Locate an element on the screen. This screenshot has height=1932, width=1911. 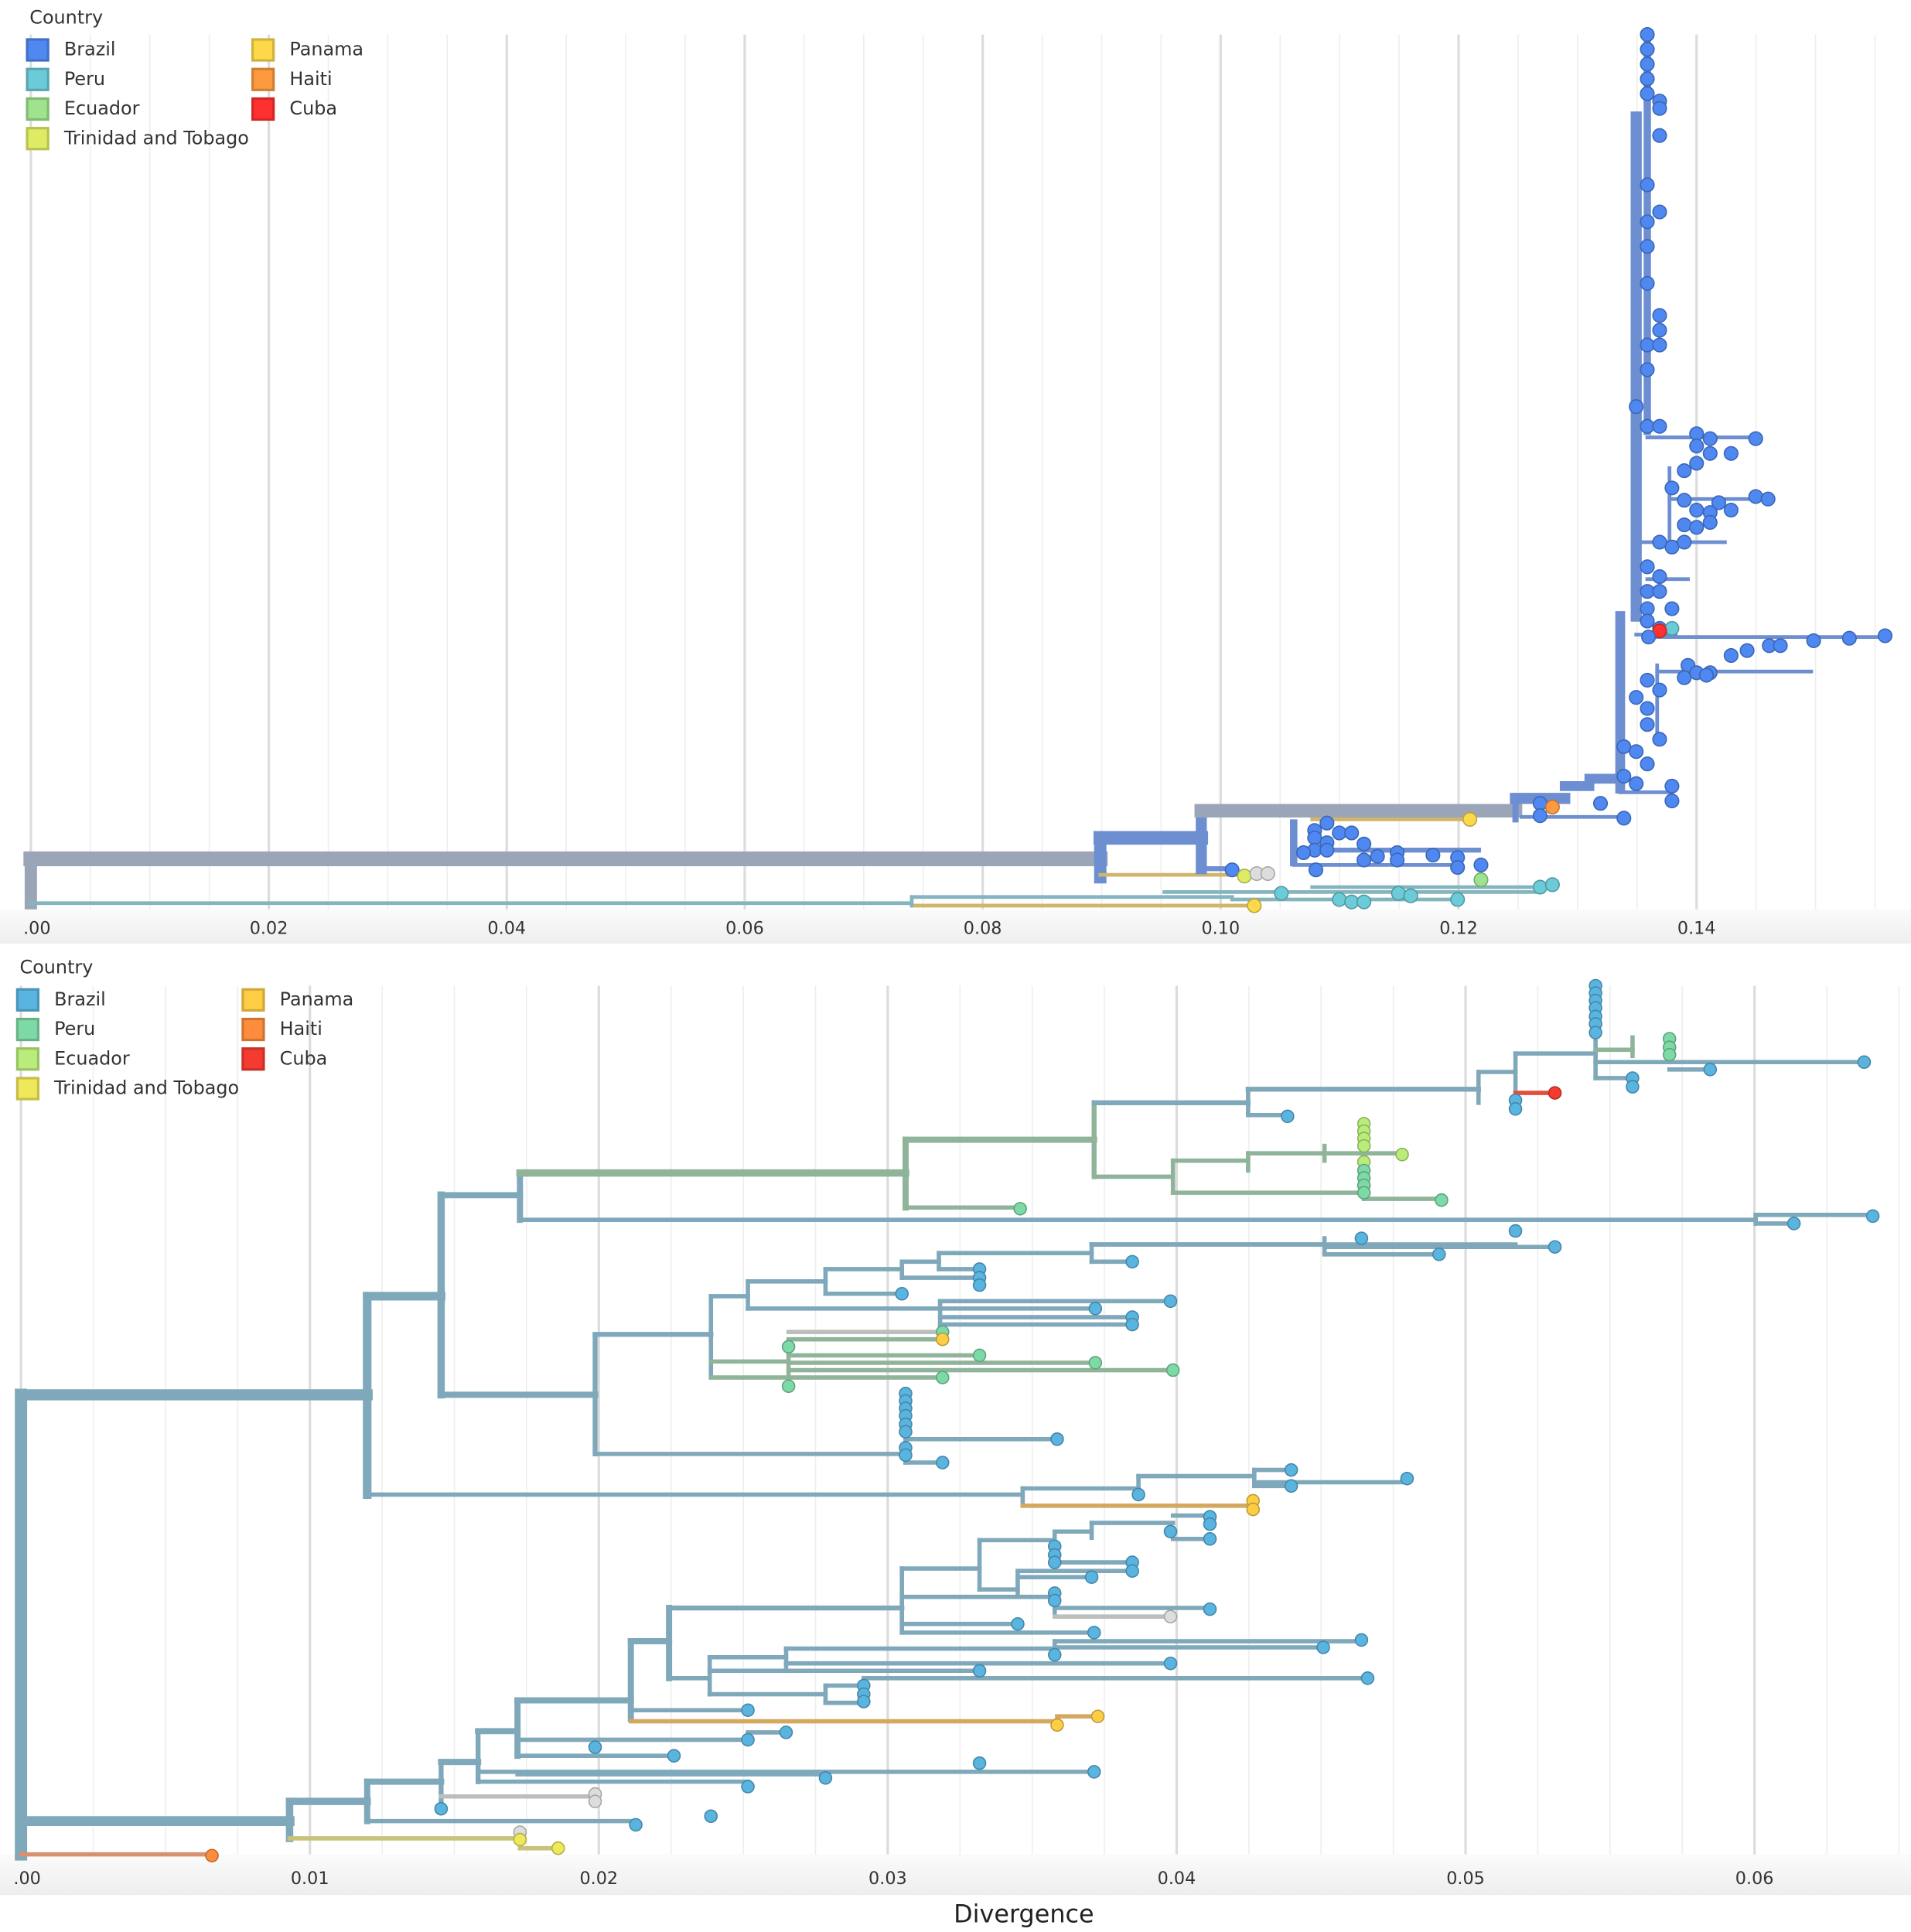
legend-item-haiti: Haiti is located at coordinates (292, 79).